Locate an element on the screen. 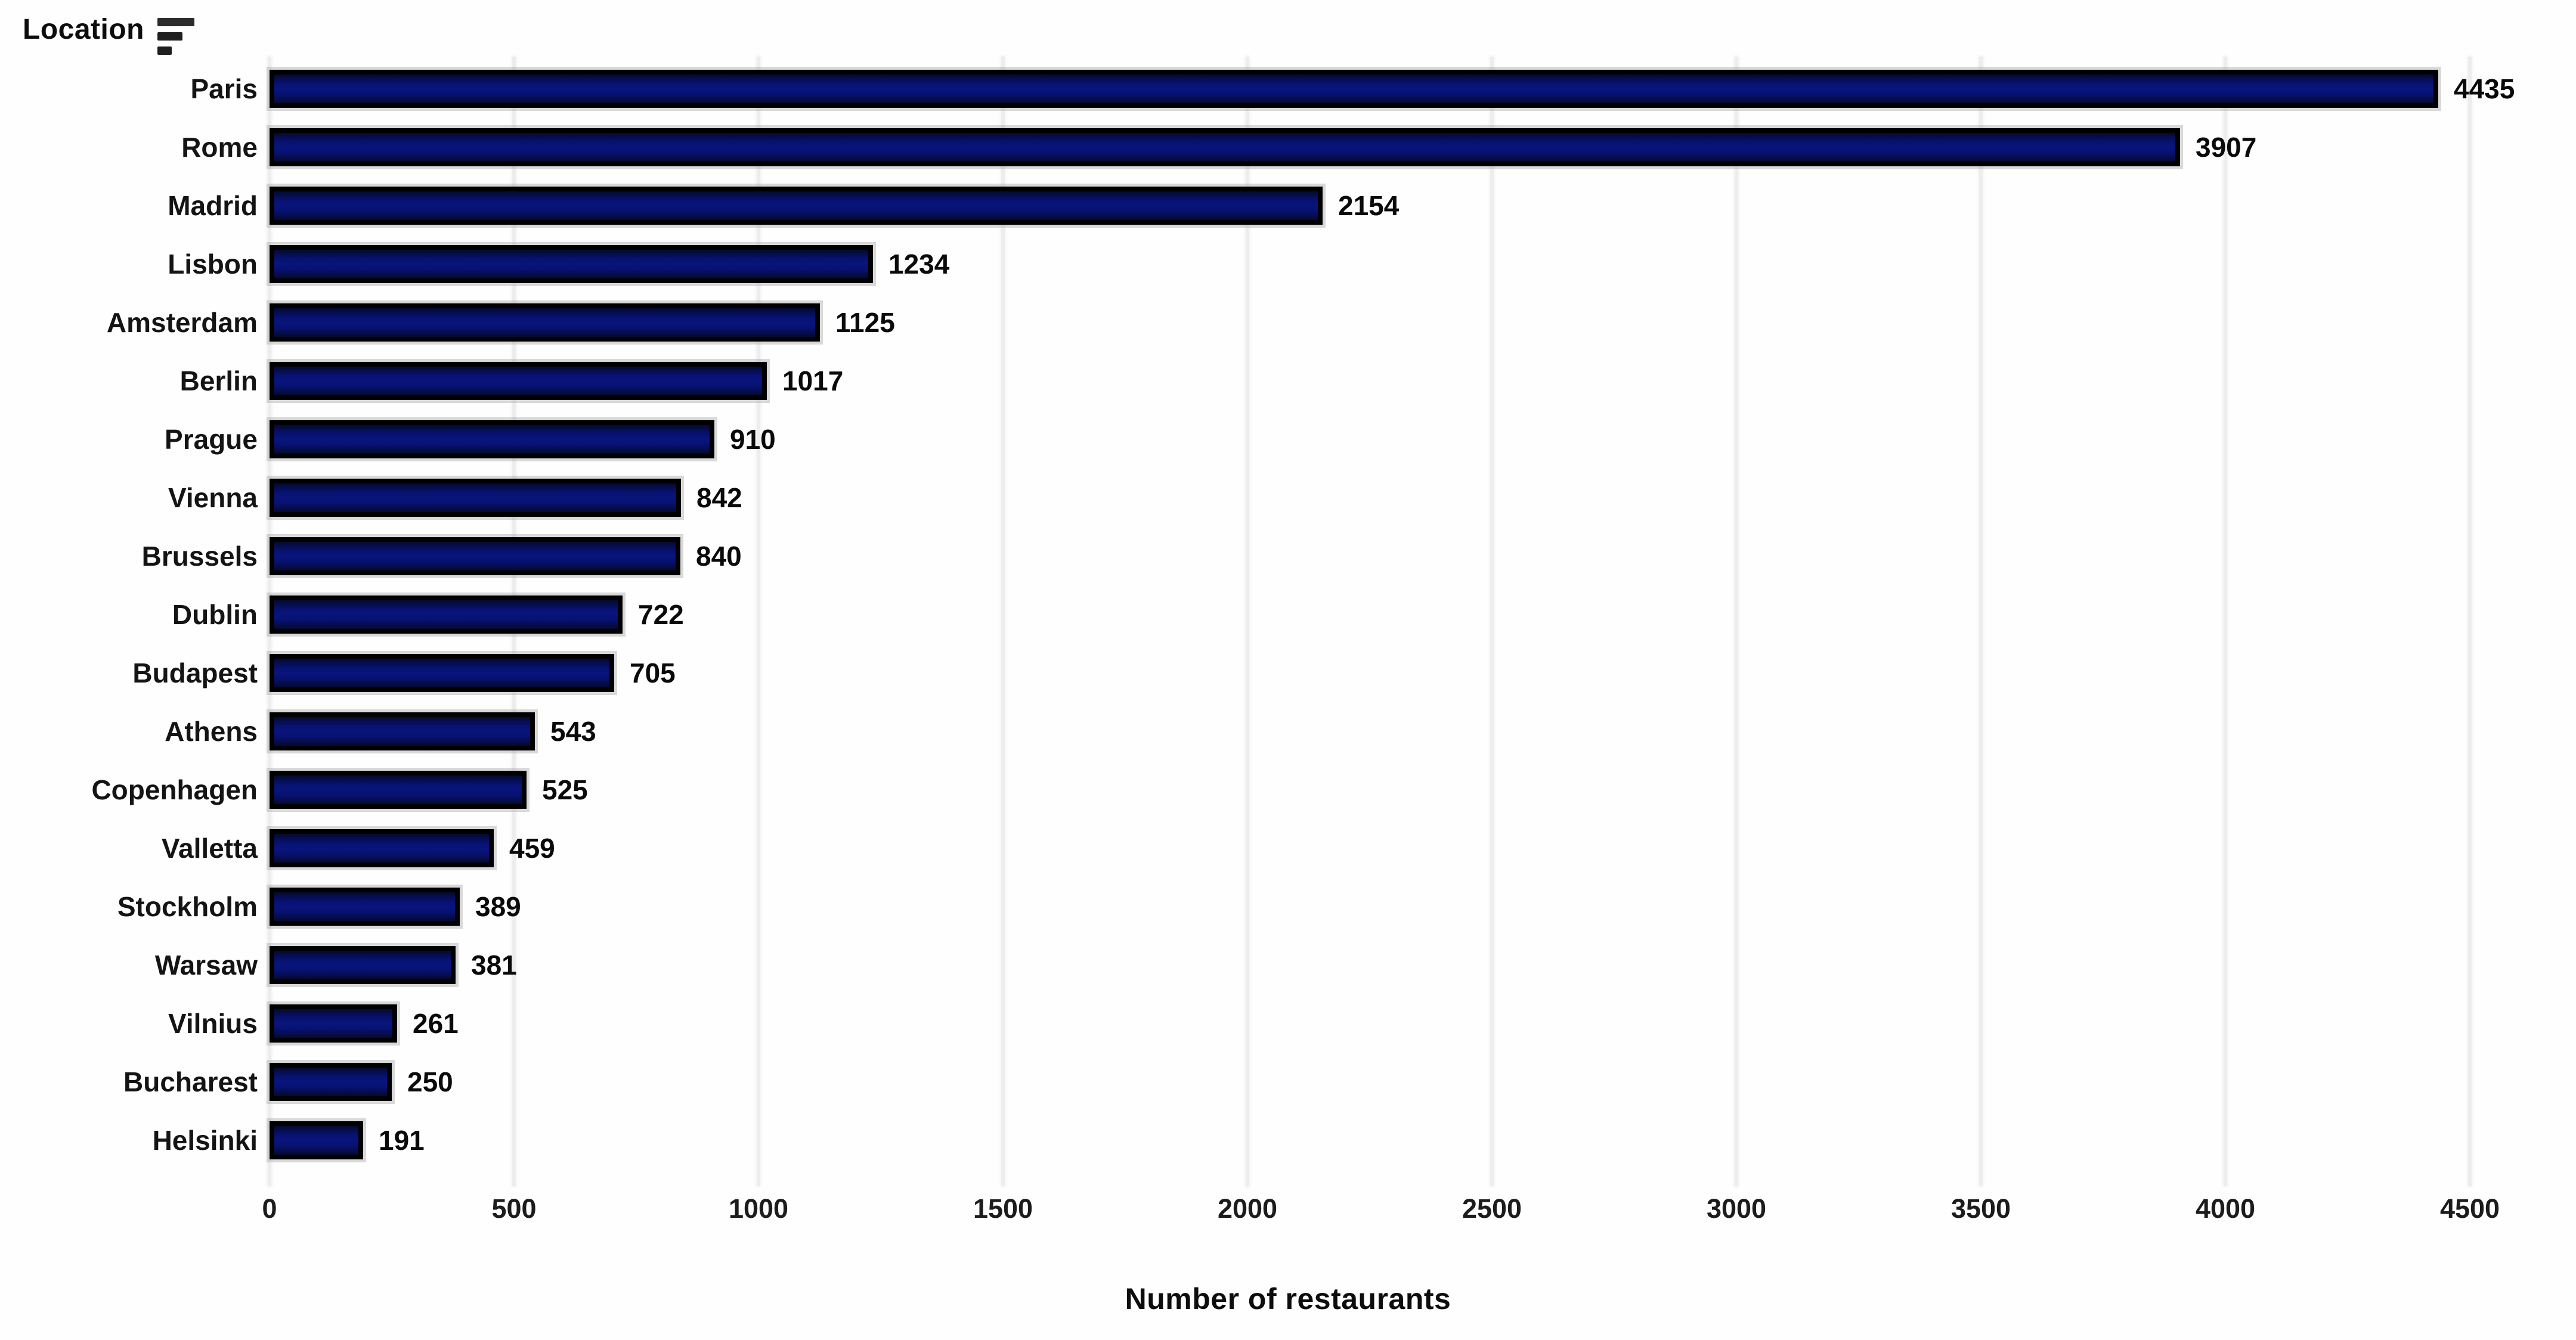  bar-berlin is located at coordinates (518, 381).